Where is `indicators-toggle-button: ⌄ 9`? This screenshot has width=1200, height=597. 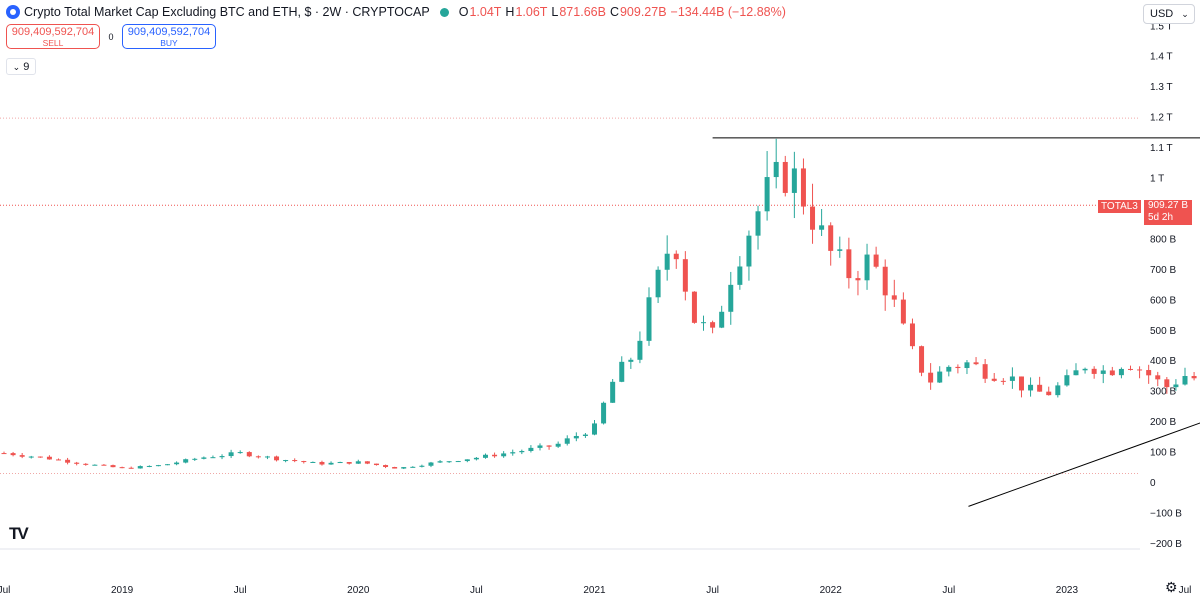
indicators-toggle-button: ⌄ 9 is located at coordinates (21, 66).